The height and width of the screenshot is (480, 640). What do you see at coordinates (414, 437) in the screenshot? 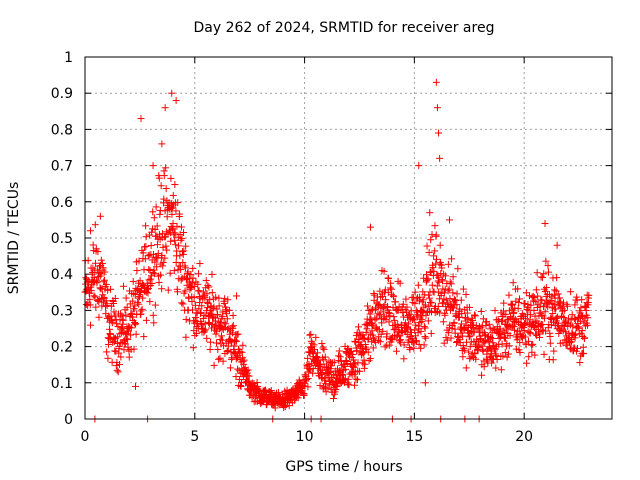
I see `x-tick-label: 15` at bounding box center [414, 437].